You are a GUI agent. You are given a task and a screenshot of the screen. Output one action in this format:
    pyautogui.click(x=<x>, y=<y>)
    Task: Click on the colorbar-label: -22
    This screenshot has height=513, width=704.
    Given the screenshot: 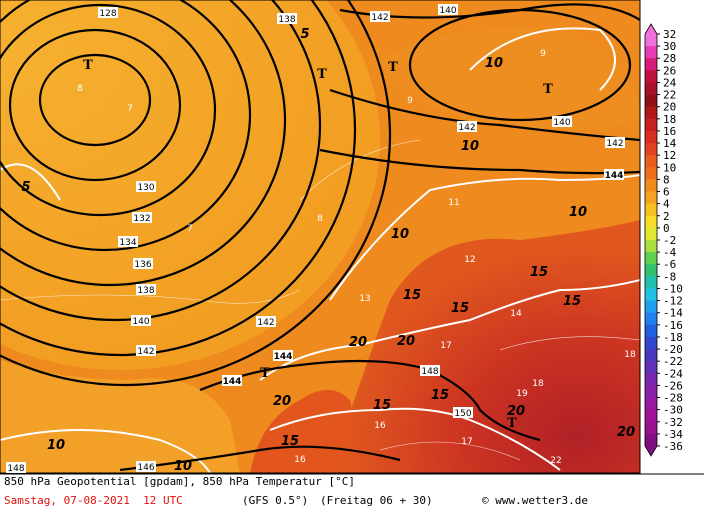 What is the action you would take?
    pyautogui.click(x=673, y=361)
    